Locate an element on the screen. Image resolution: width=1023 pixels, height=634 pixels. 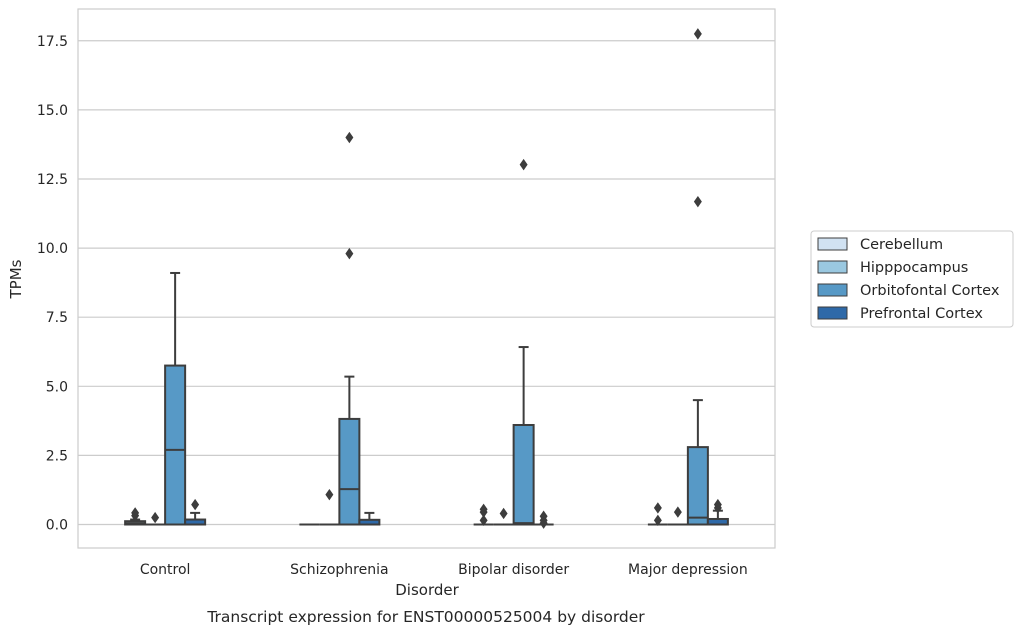
y-tick-label: 5.0 is located at coordinates (57, 387).